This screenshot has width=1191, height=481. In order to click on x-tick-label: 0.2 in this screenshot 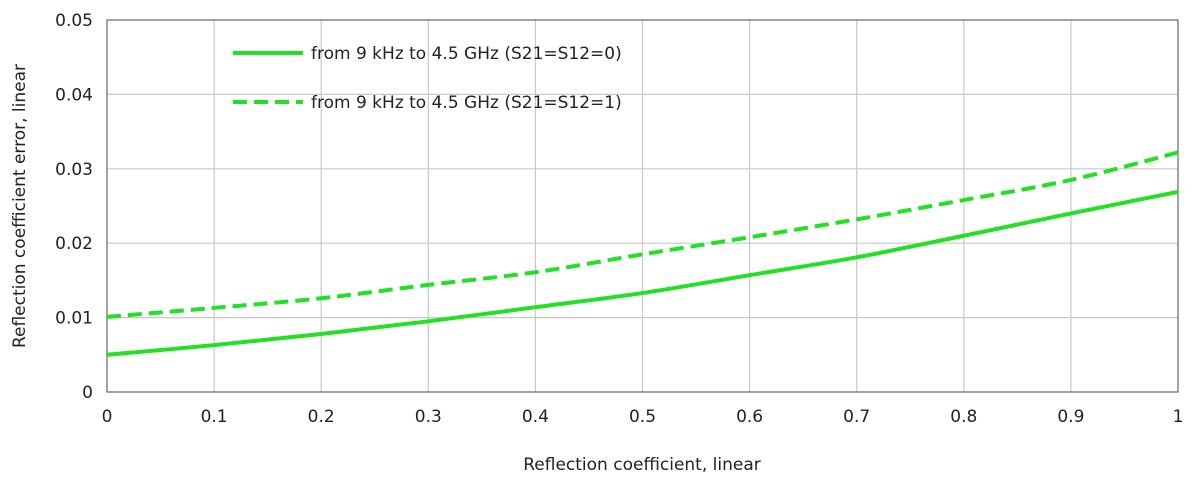, I will do `click(321, 417)`.